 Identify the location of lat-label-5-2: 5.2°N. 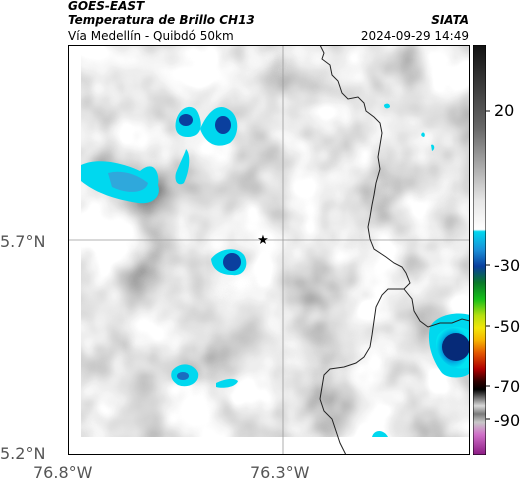
(23, 453).